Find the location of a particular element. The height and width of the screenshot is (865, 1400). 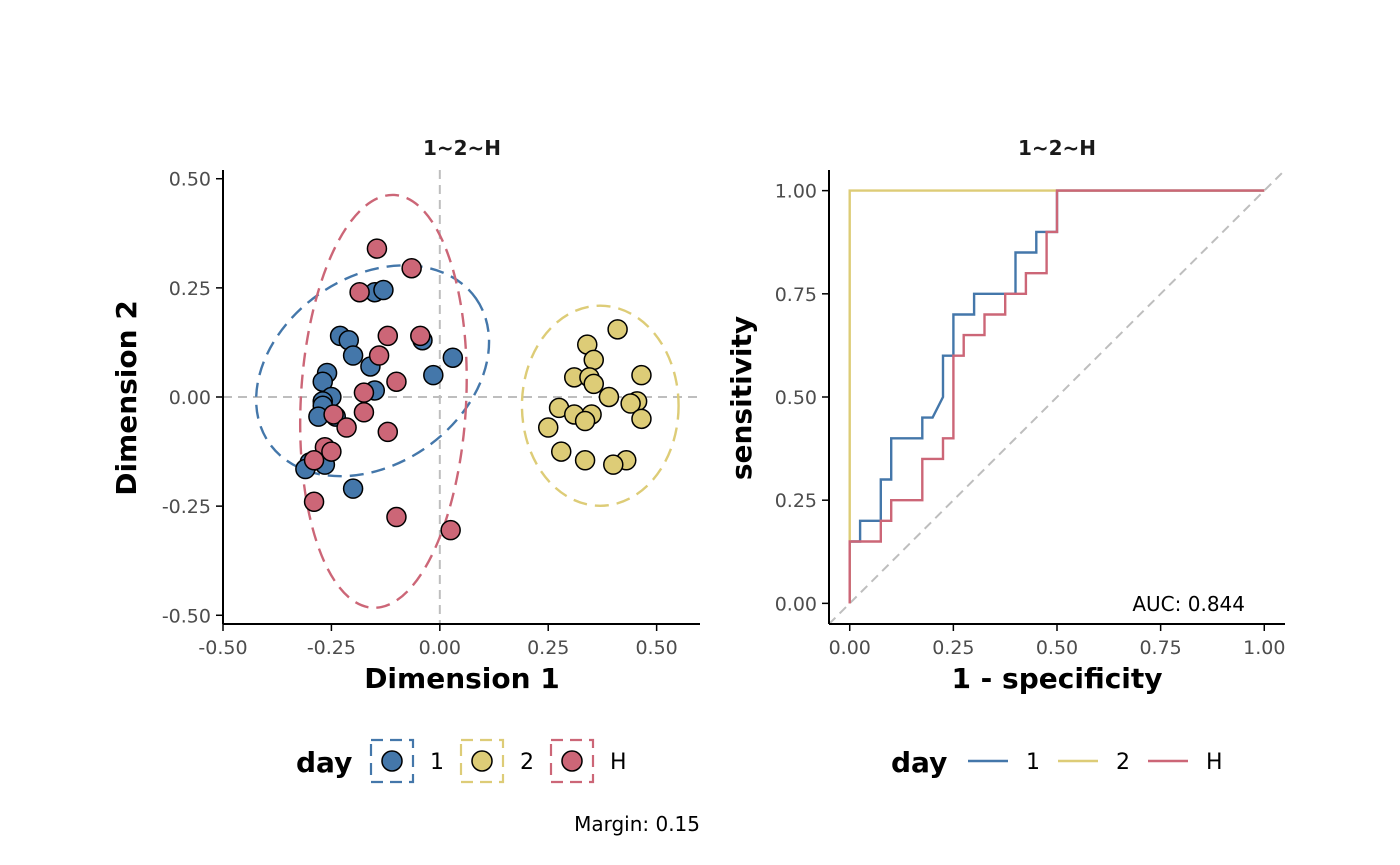

roc-curve-group-H is located at coordinates (1056, 396).